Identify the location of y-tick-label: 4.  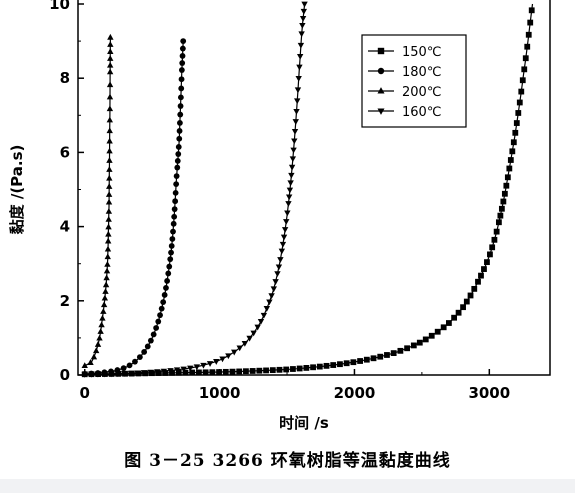
(65, 227).